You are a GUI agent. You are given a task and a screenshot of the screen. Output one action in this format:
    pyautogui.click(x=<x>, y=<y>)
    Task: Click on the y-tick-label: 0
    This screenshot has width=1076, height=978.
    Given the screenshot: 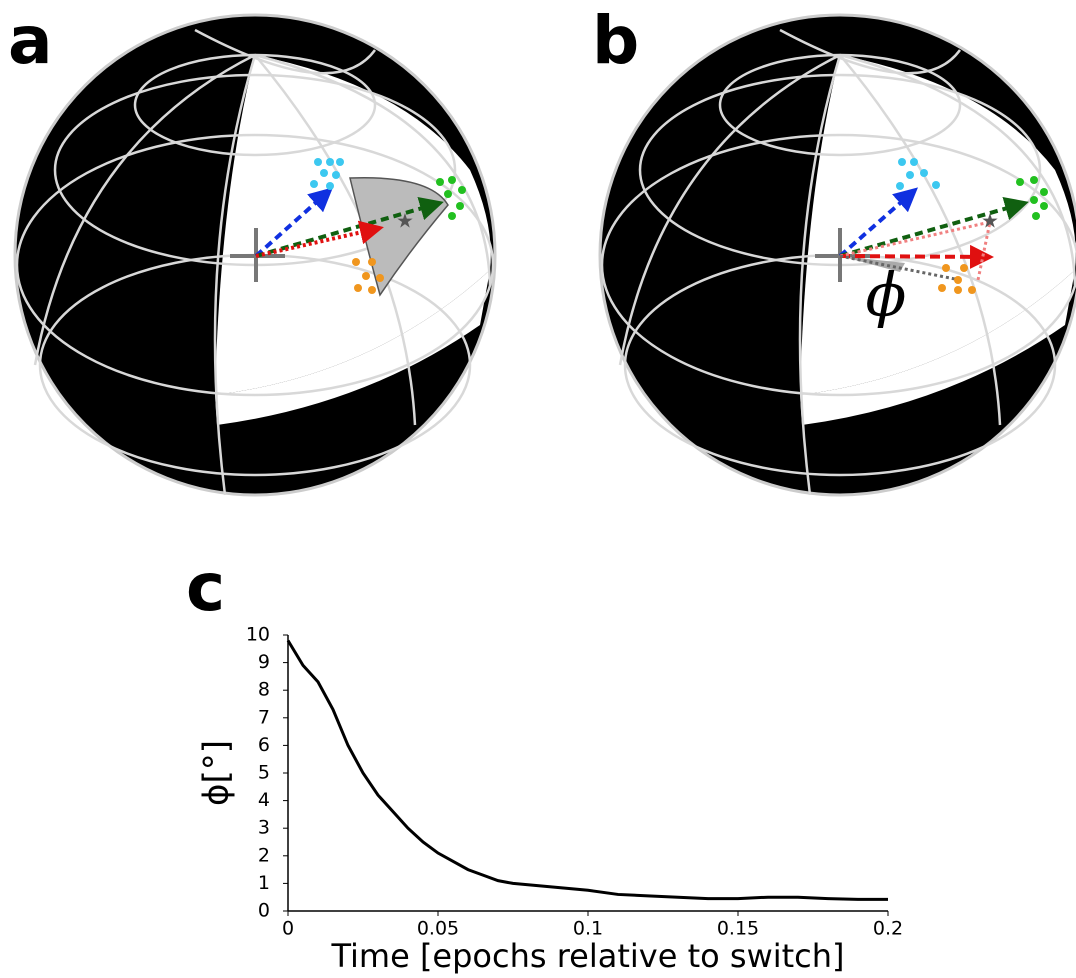 What is the action you would take?
    pyautogui.click(x=264, y=911)
    